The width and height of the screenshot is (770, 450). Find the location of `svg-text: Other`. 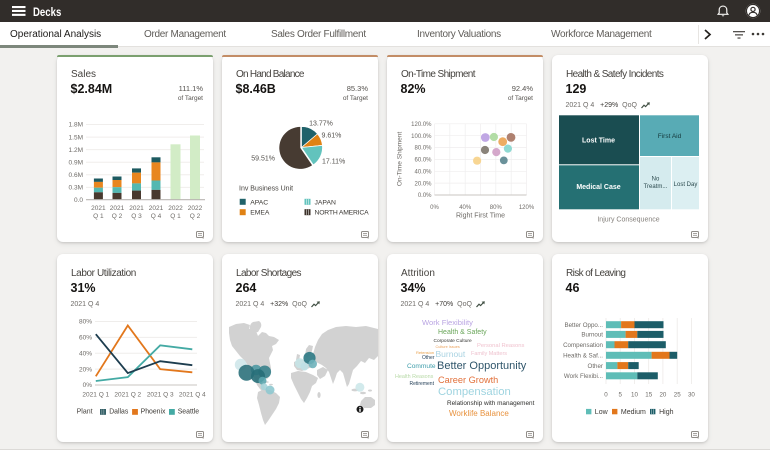

svg-text: Other is located at coordinates (595, 366).